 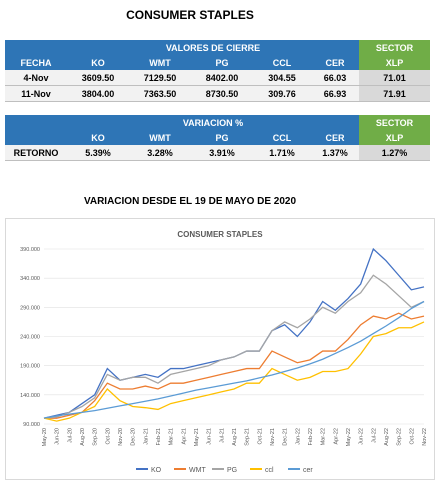 I want to click on table-row: KO WMT PG CCL CER XLP, so click(x=217, y=138).